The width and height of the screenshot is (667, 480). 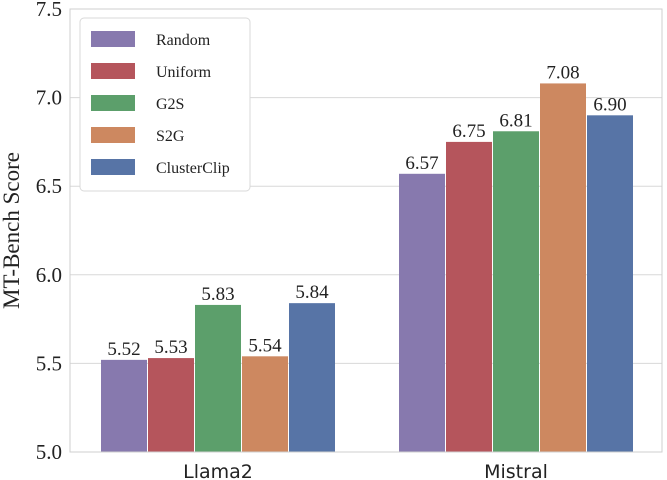 I want to click on value-label: 5.52, so click(x=123, y=349).